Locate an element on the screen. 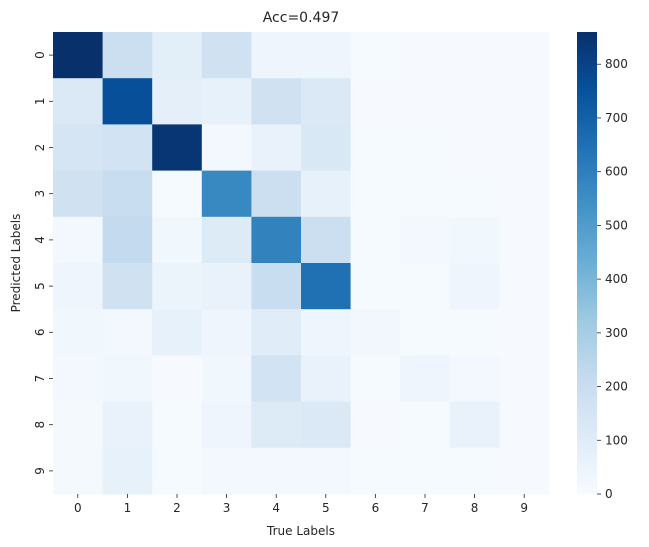  x-axis-ticks: 0 1 2 3 4 5 6 7 8 9 is located at coordinates (301, 504).